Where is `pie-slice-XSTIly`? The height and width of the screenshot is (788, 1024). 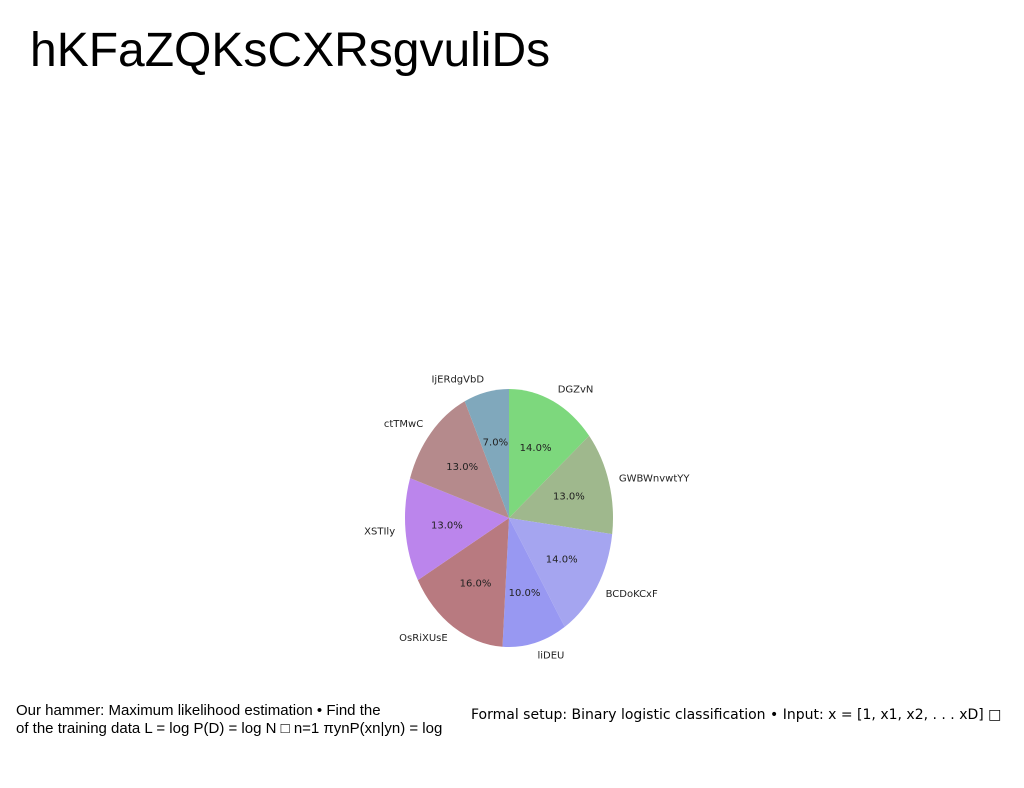 pie-slice-XSTIly is located at coordinates (456, 529).